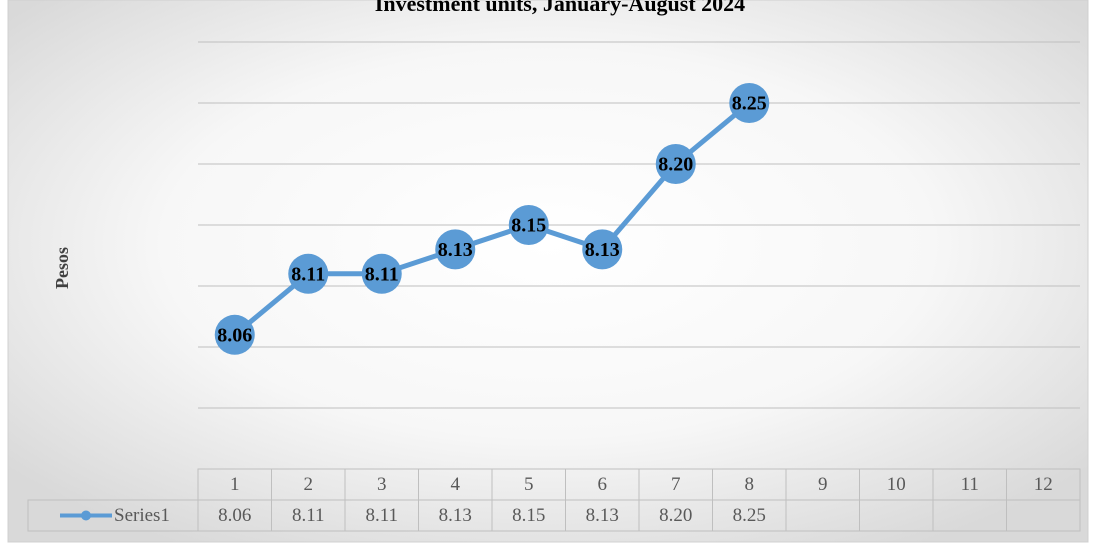 This screenshot has height=546, width=1096. I want to click on data-label: 8.15, so click(528, 226).